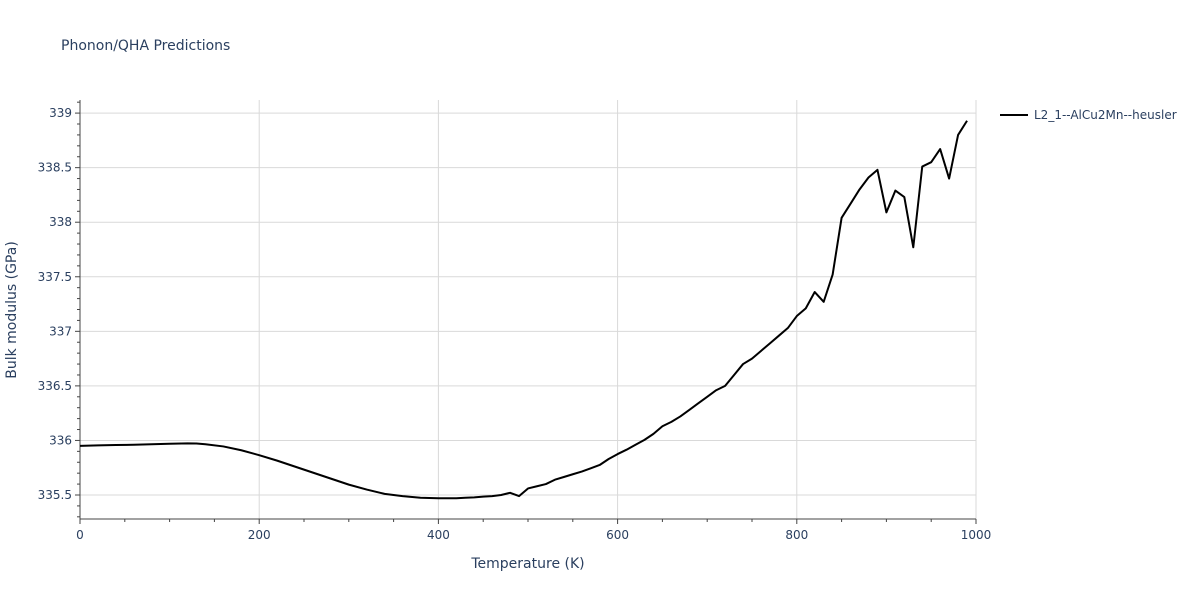  Describe the element at coordinates (55, 168) in the screenshot. I see `y-tick-label: 338.5` at that location.